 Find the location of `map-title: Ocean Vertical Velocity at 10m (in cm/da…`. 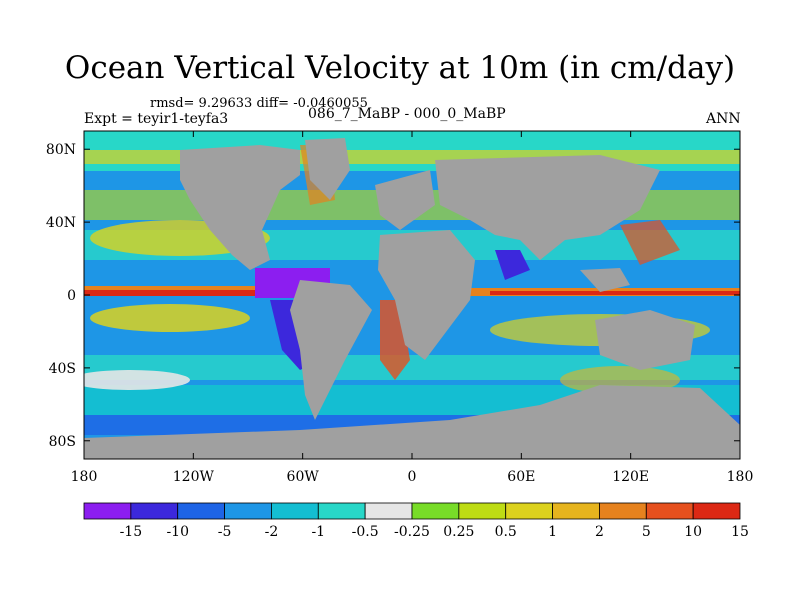

map-title: Ocean Vertical Velocity at 10m (in cm/da… is located at coordinates (400, 68).